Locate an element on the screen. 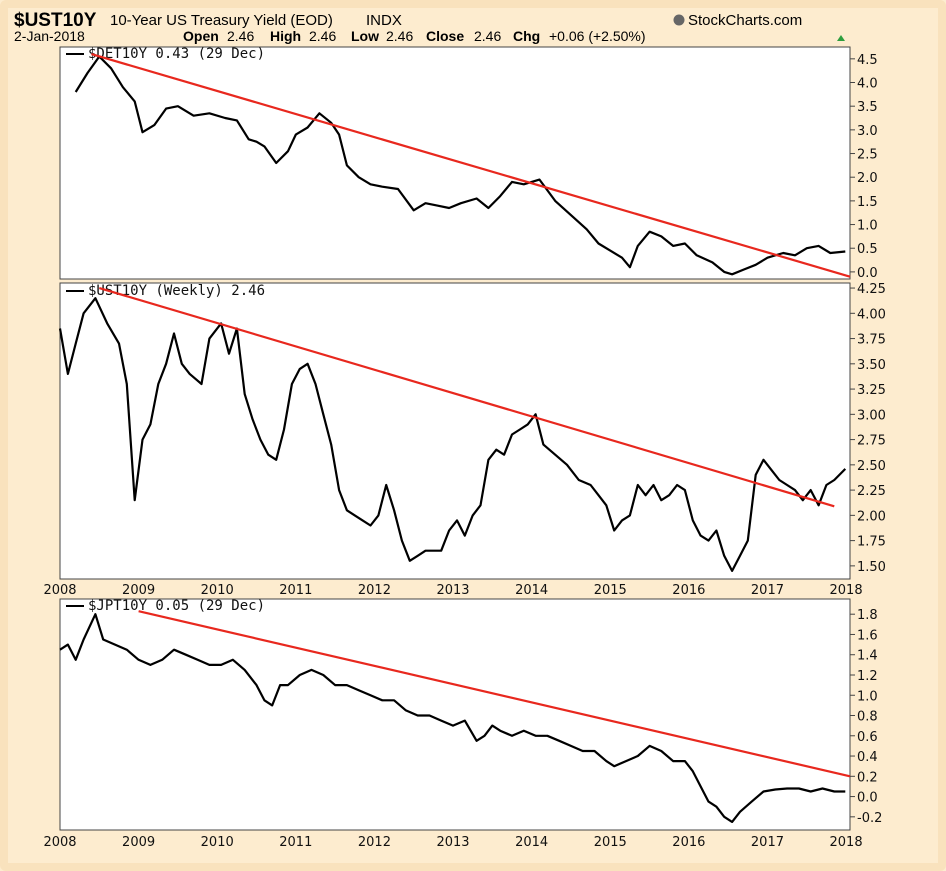  brand-label: StockCharts.com is located at coordinates (745, 20).